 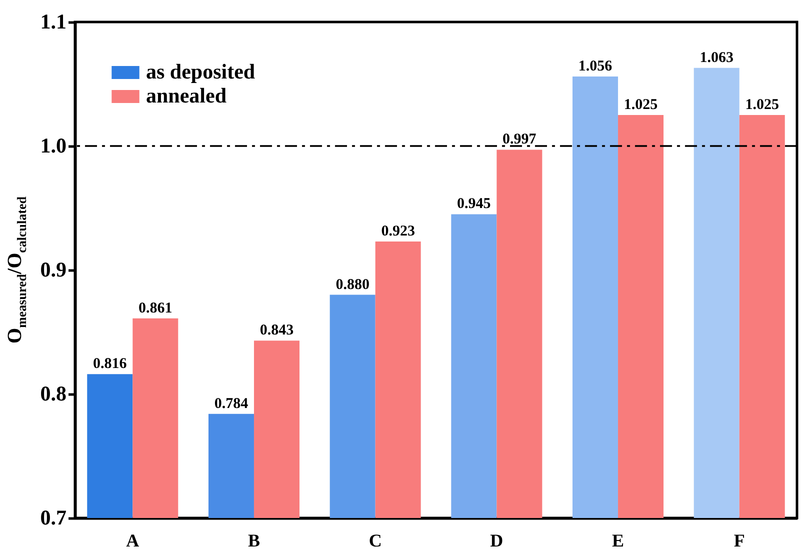 What do you see at coordinates (110, 364) in the screenshot?
I see `data-label: 0.816` at bounding box center [110, 364].